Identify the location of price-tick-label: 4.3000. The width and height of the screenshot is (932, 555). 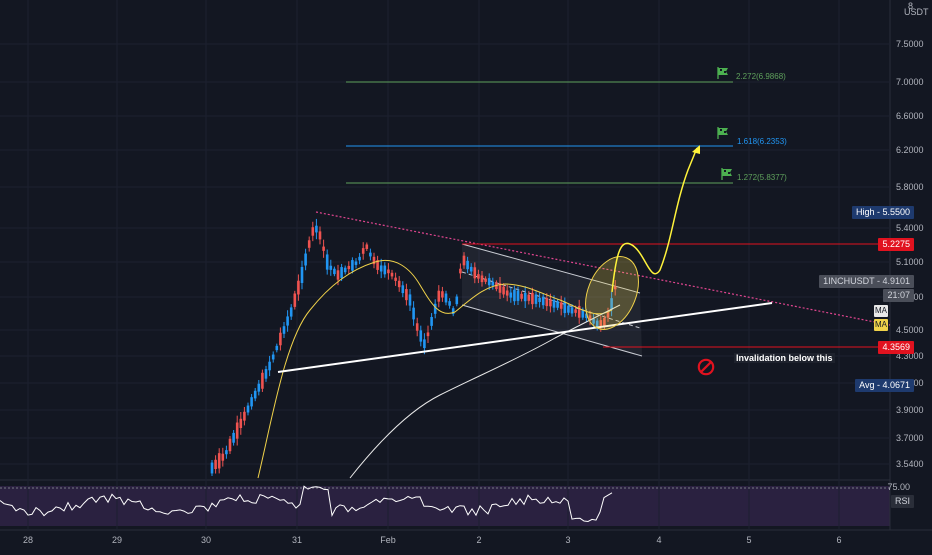
(910, 356).